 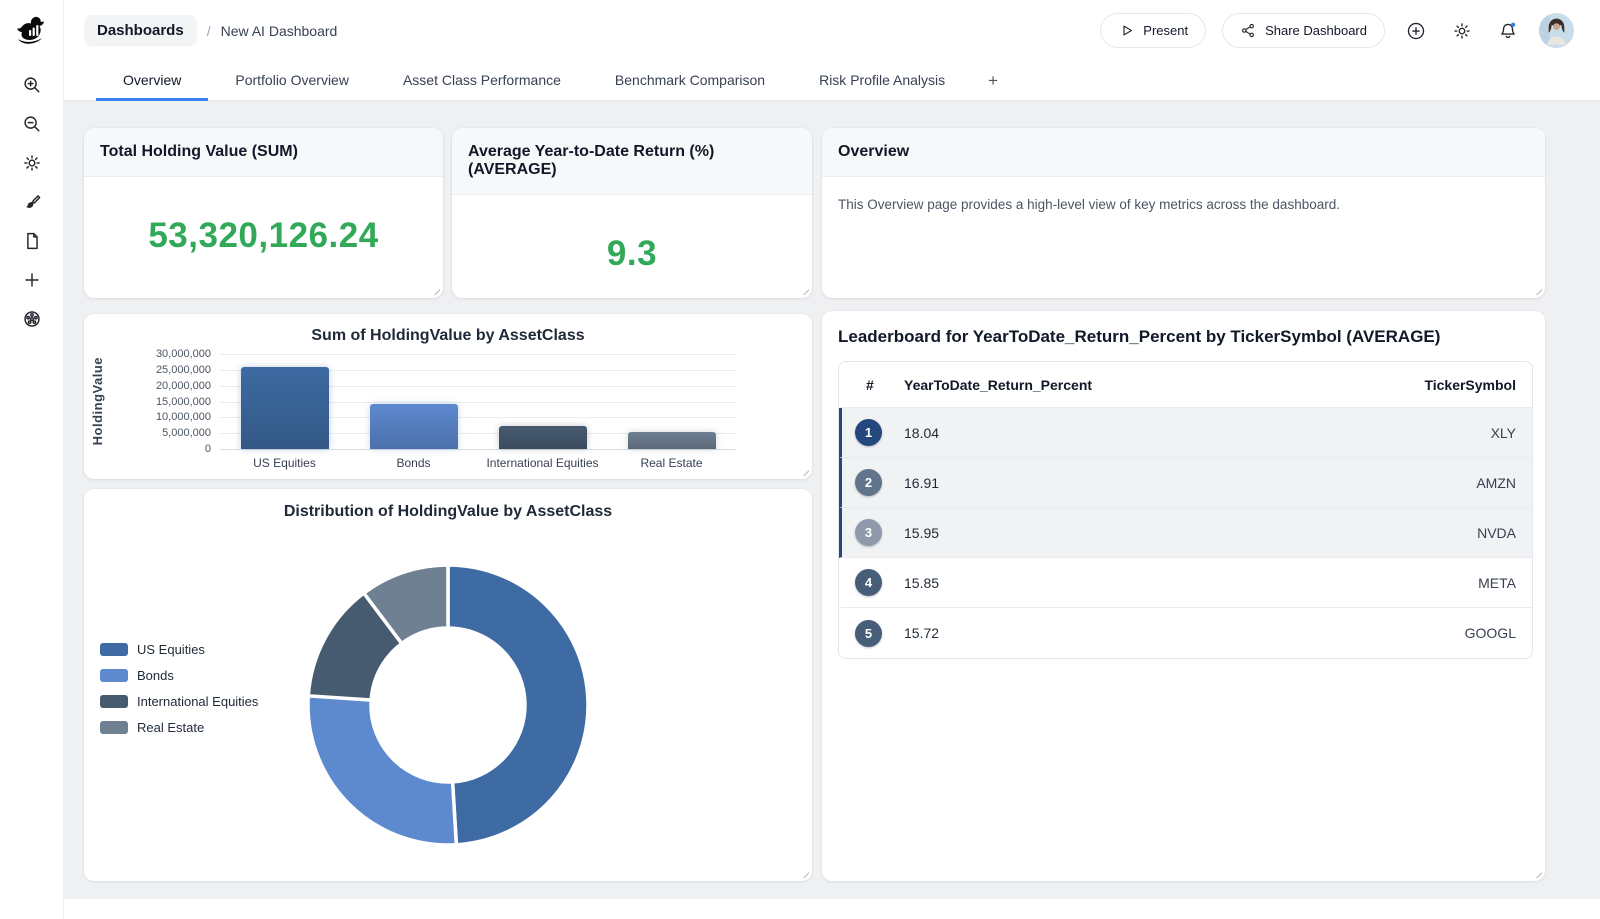 I want to click on leaderboard-col-ticker: TickerSymbol, so click(x=1470, y=384).